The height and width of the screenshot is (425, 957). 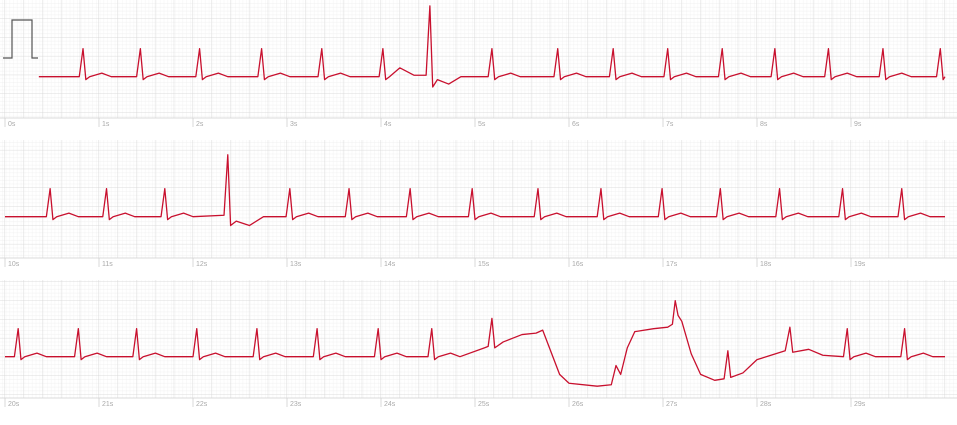 What do you see at coordinates (14, 264) in the screenshot?
I see `x-tick-label: 10s` at bounding box center [14, 264].